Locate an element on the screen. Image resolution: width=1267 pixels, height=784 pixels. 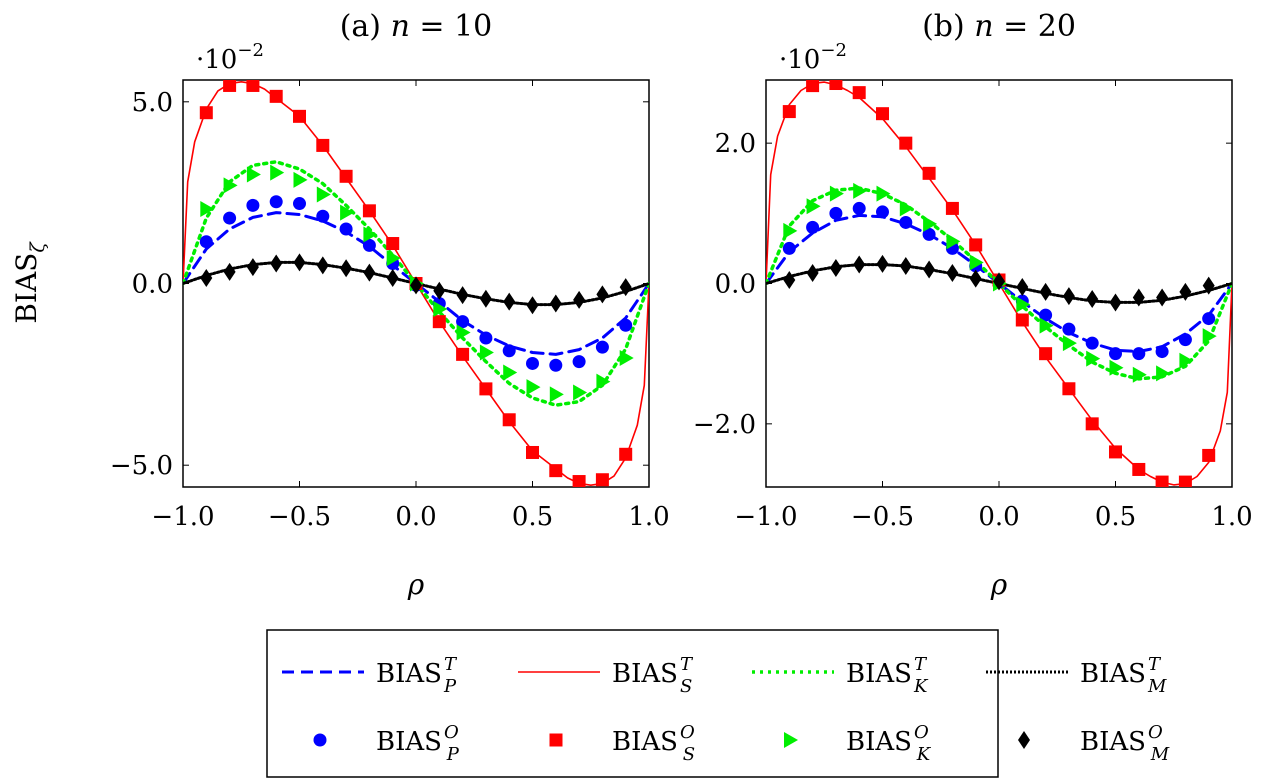
x-tick-label: −0.5 is located at coordinates (882, 517).